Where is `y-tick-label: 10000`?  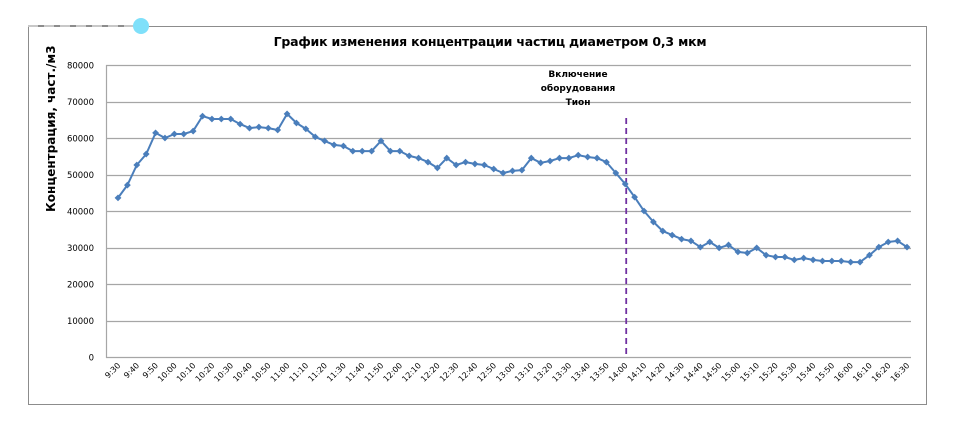 y-tick-label: 10000 is located at coordinates (80, 322).